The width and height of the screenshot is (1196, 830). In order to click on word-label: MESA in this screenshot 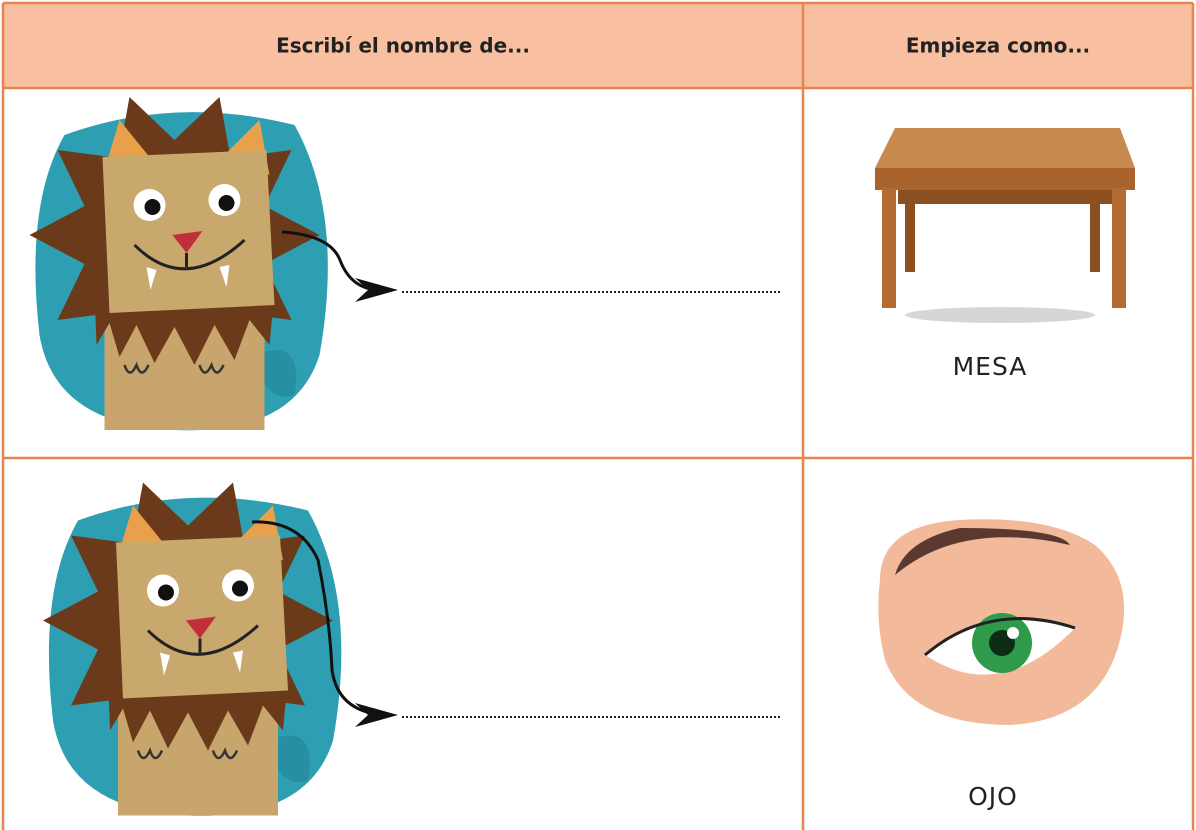, I will do `click(990, 366)`.